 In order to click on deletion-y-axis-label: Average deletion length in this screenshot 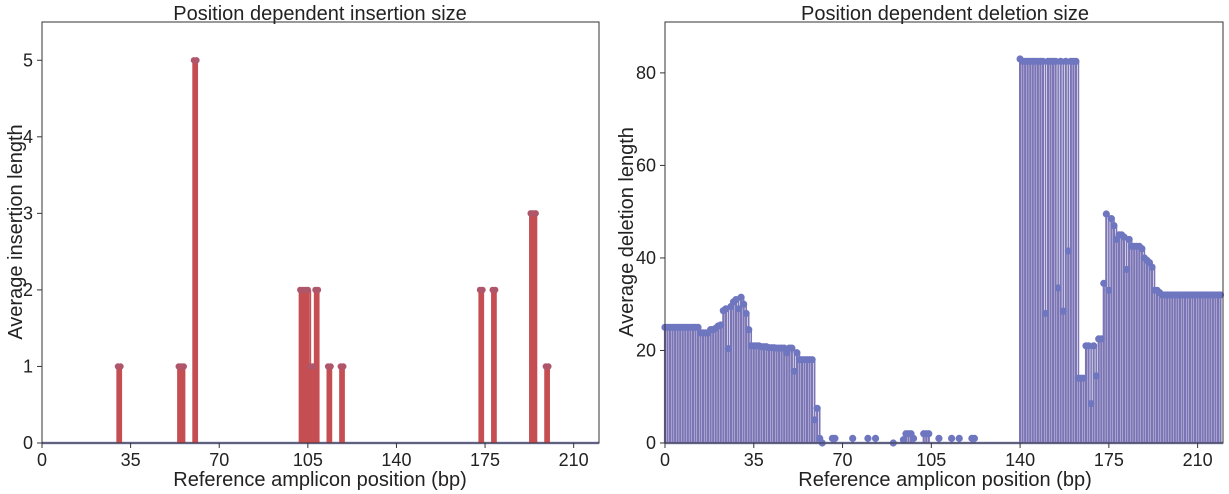, I will do `click(627, 232)`.